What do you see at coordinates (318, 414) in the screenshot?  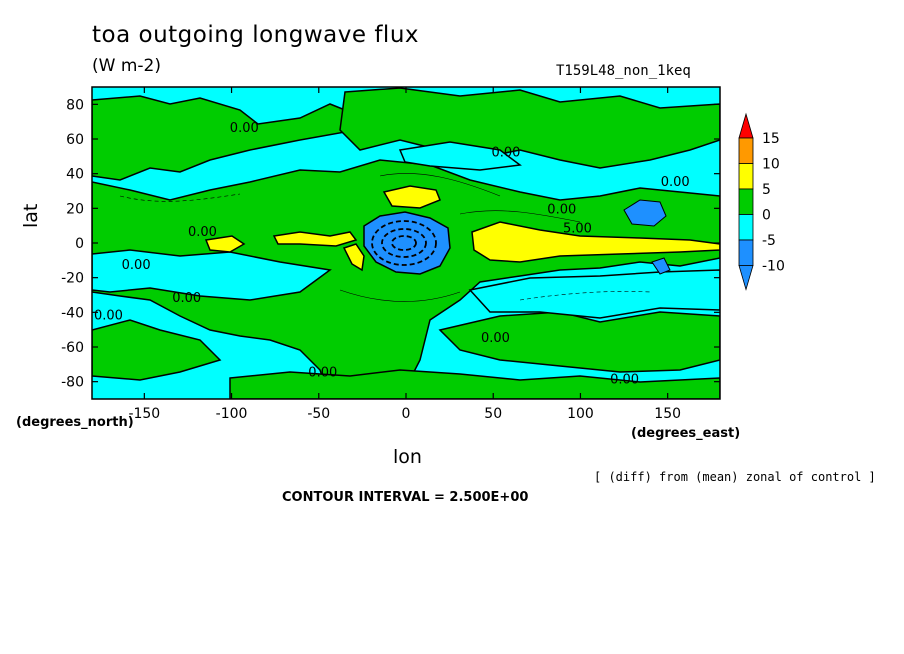 I see `x-tick-label: -50` at bounding box center [318, 414].